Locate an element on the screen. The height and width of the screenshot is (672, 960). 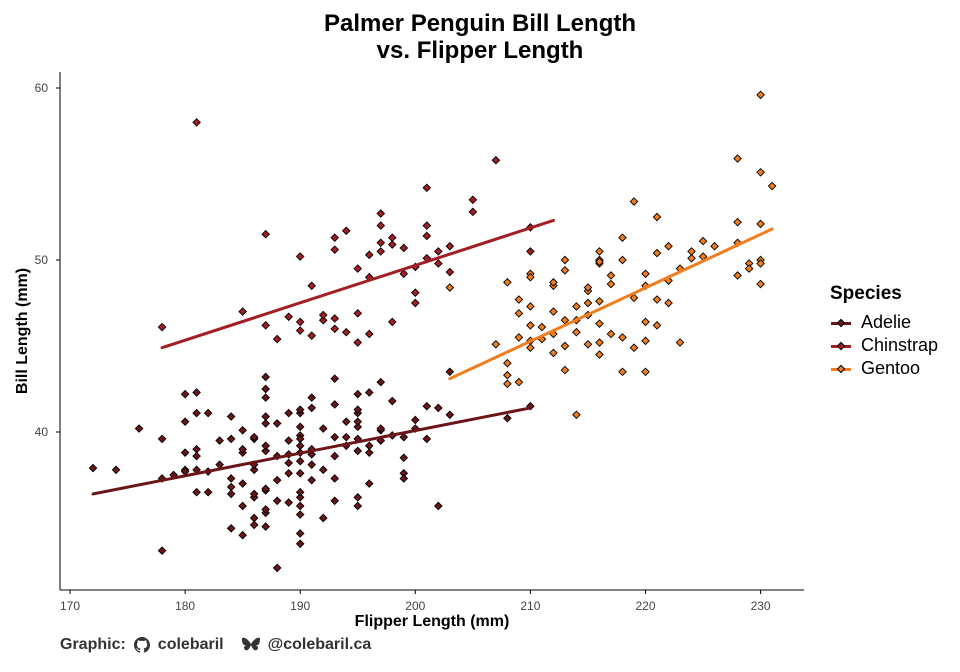
bluesky-handle: @colebaril.ca is located at coordinates (319, 644).